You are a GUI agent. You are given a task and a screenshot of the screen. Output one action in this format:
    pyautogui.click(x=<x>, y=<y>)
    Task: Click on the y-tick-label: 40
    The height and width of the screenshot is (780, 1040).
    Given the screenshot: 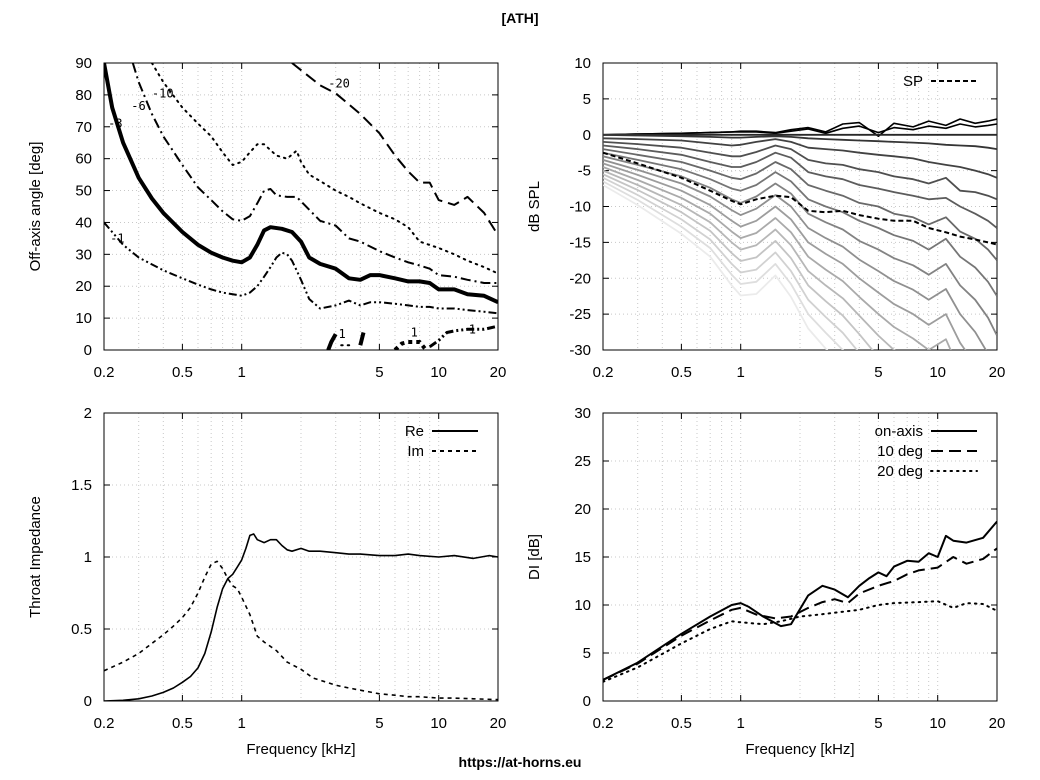 What is the action you would take?
    pyautogui.click(x=83, y=222)
    